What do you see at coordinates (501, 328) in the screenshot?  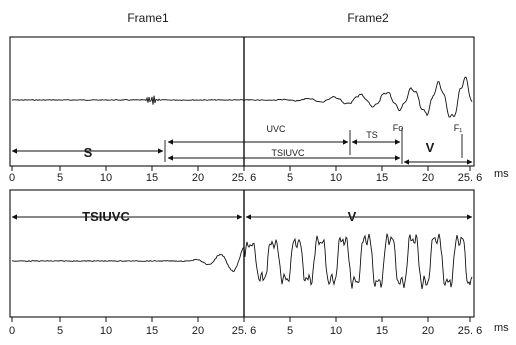 I see `panel-2-unit-label: ms` at bounding box center [501, 328].